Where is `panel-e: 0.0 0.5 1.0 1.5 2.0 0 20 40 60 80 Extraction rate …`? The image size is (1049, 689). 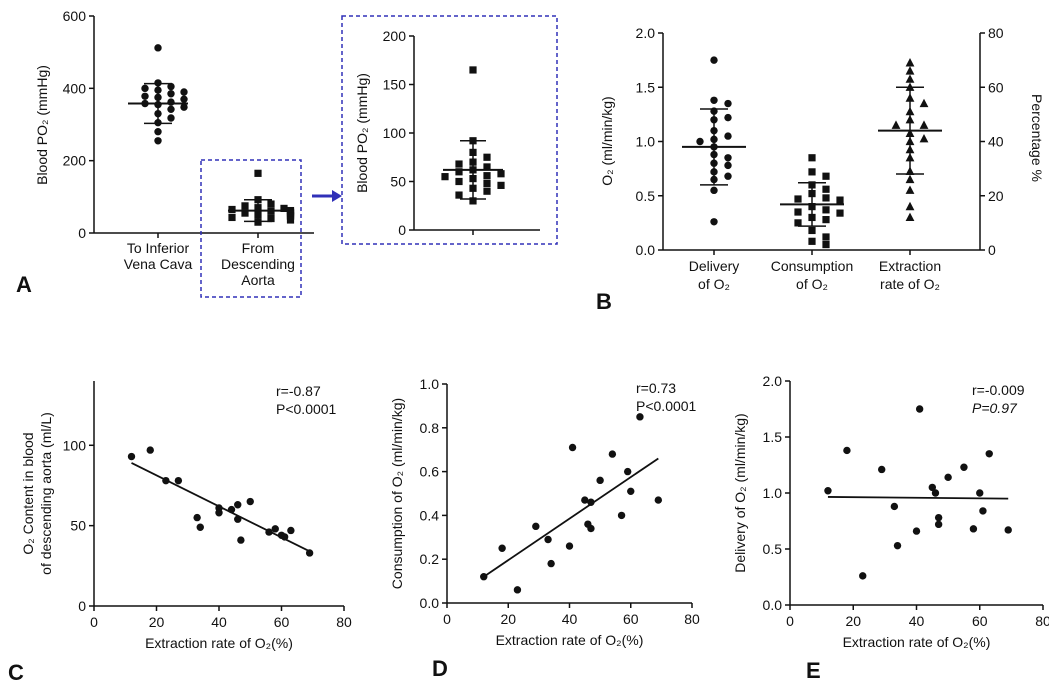
panel-e: 0.0 0.5 1.0 1.5 2.0 0 20 40 60 80 Extraction rate … is located at coordinates (890, 511).